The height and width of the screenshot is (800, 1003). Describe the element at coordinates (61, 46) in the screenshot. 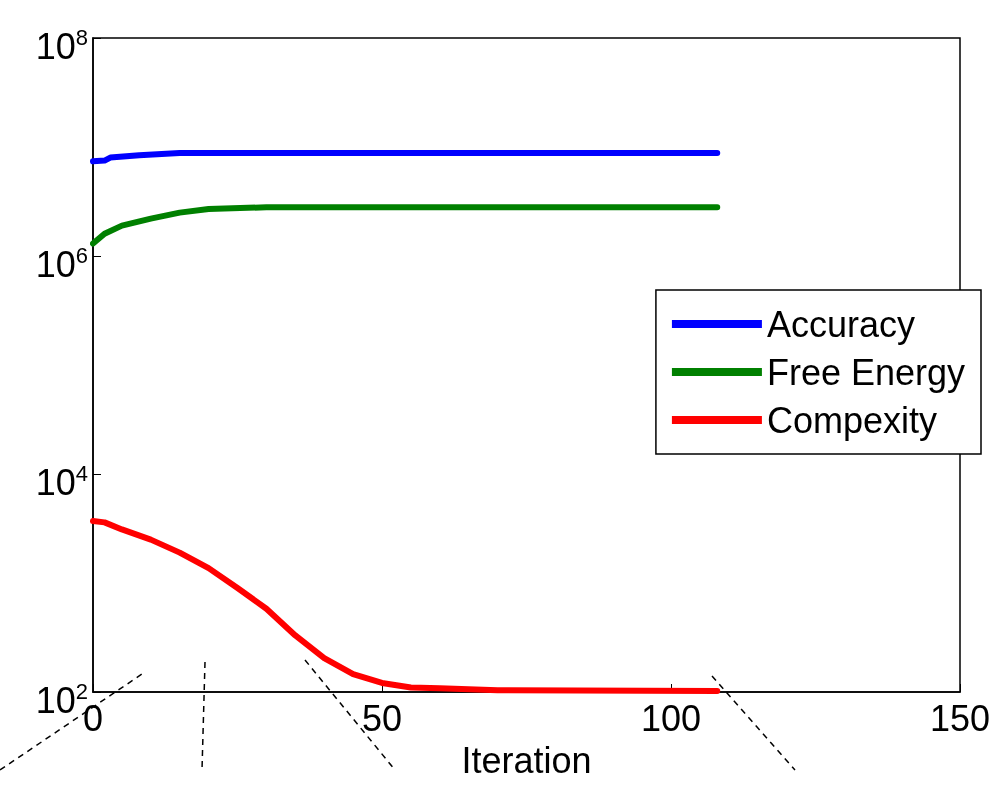

I see `y-tick-label: 10$^{8}$` at that location.